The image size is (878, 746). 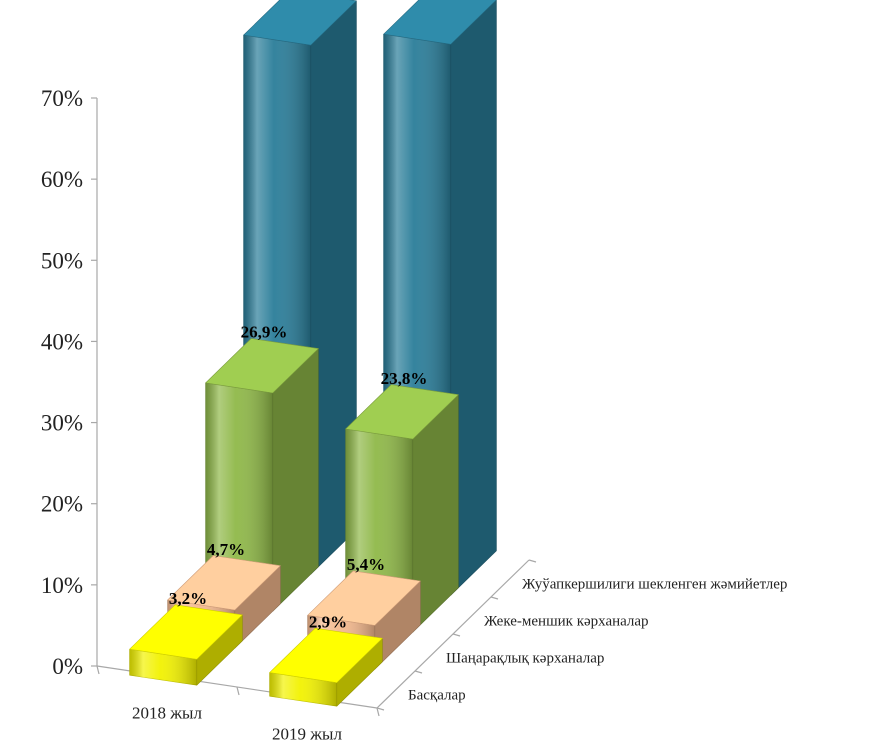 What do you see at coordinates (62, 179) in the screenshot?
I see `y-tick-label: 60%` at bounding box center [62, 179].